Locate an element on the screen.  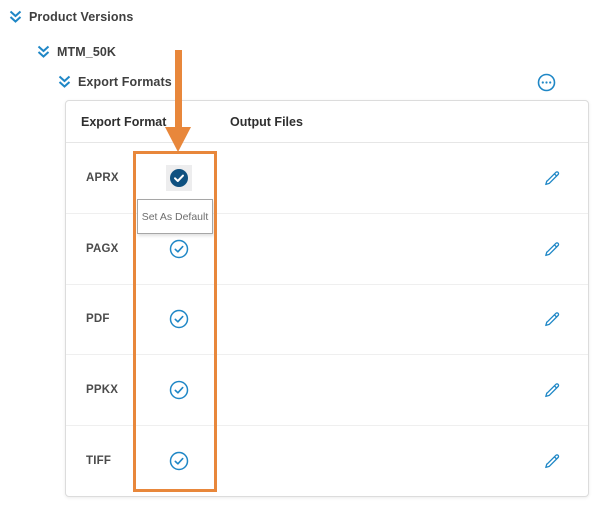
table-row-pdf: PDF is located at coordinates (327, 319).